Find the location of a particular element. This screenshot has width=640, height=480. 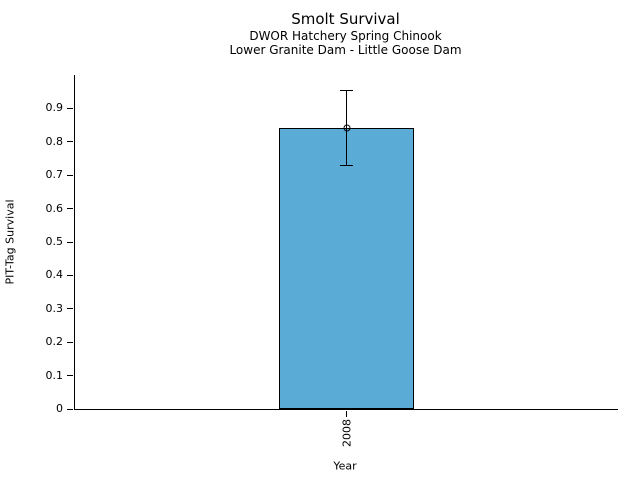

y-tick-label: 0.9 is located at coordinates (54, 108).